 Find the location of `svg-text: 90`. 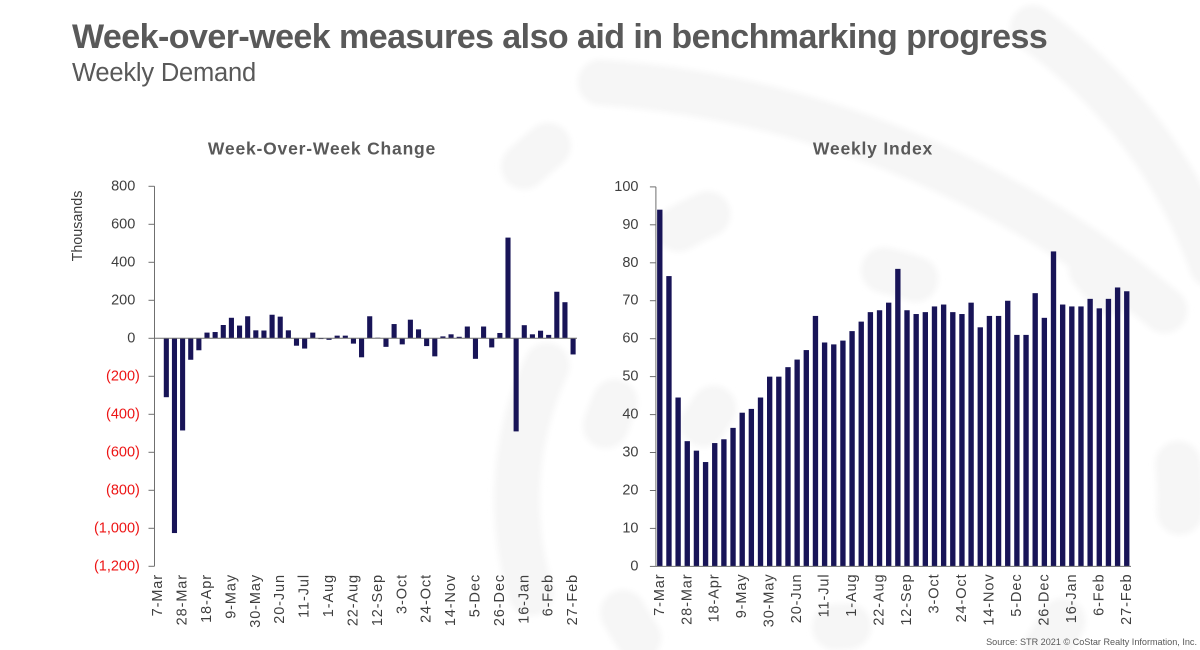

svg-text: 90 is located at coordinates (630, 225).